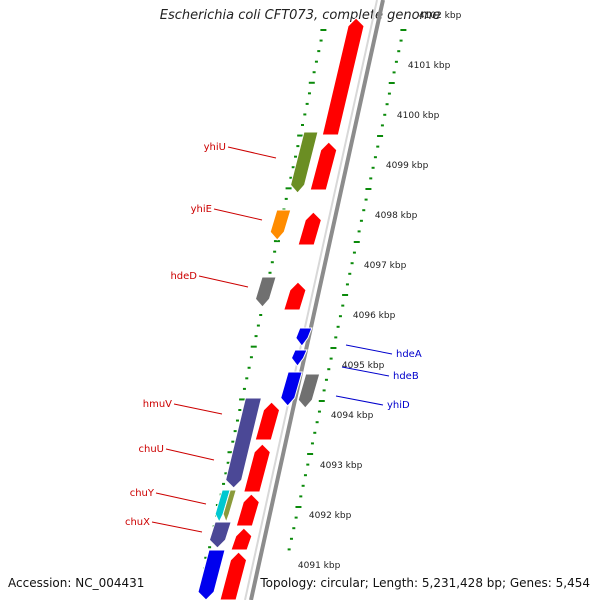 The height and width of the screenshot is (600, 600). Describe the element at coordinates (304, 162) in the screenshot. I see `gene-block-yhiU` at that location.